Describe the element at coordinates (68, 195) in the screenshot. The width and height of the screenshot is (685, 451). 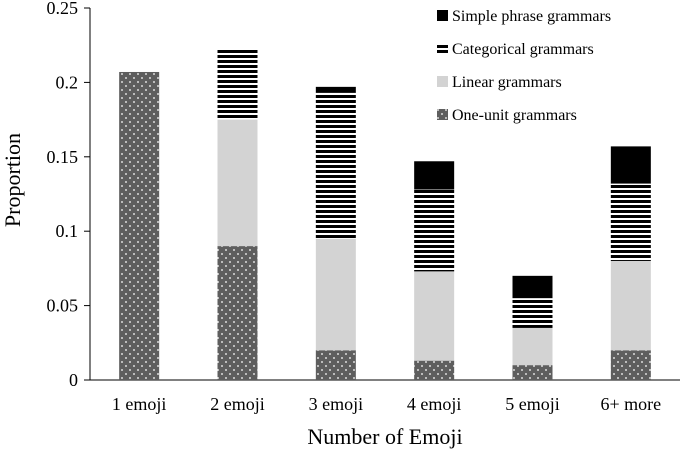
I see `y-axis-ticks: 0 0.05 0.1 0.15 0.2 0.25` at that location.